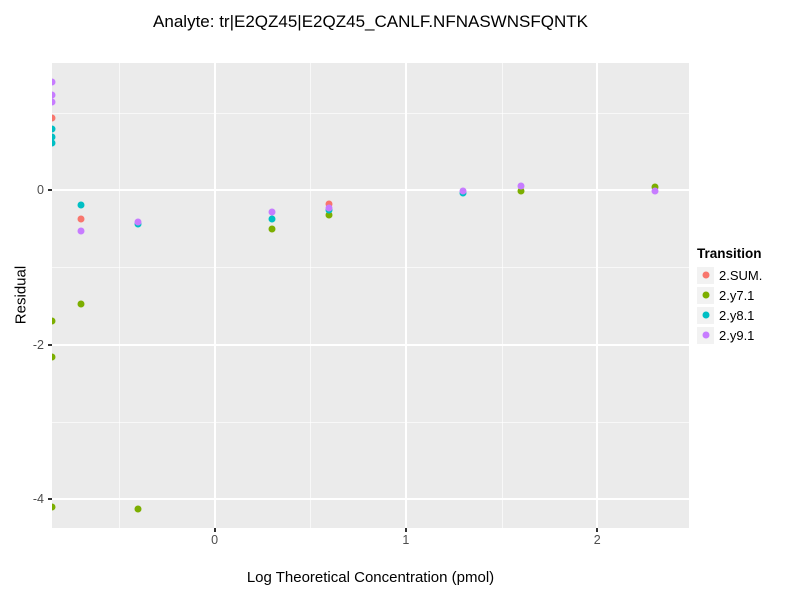  I want to click on y-tick-label: -2, so click(38, 344).